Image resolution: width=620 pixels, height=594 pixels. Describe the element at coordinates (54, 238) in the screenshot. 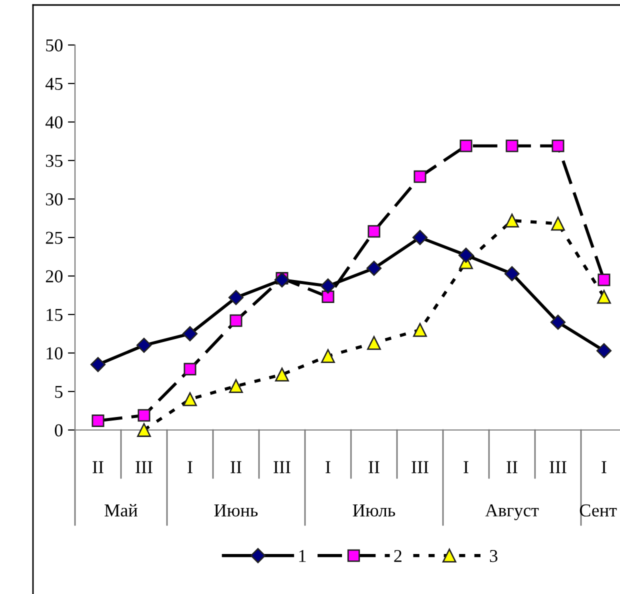

I see `y-tick-label: 25` at that location.